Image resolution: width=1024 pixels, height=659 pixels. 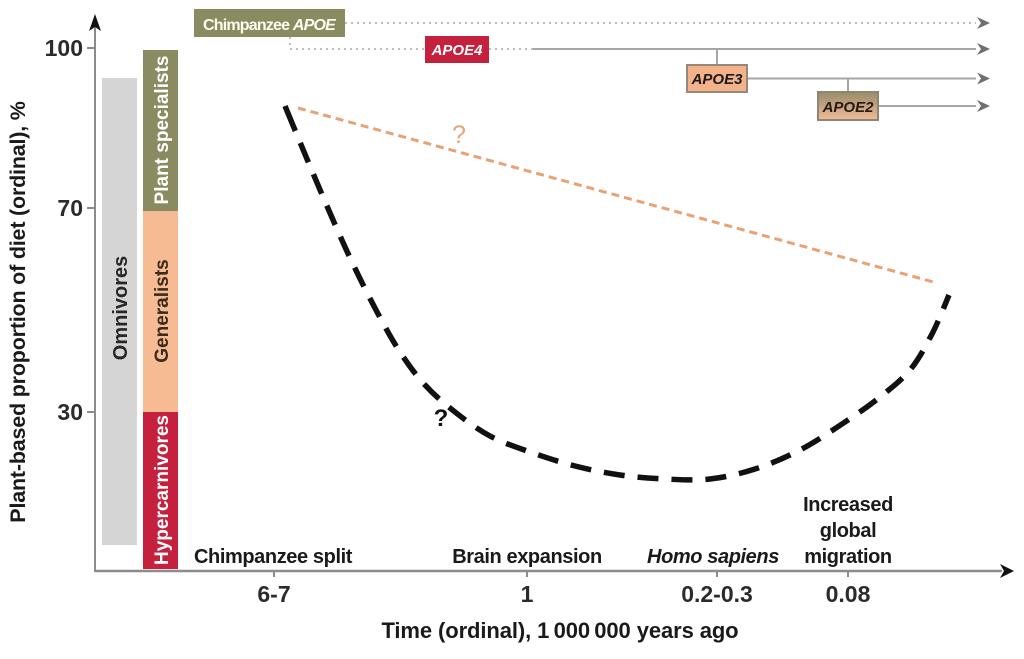 What do you see at coordinates (717, 79) in the screenshot?
I see `svg-text: APOE3` at bounding box center [717, 79].